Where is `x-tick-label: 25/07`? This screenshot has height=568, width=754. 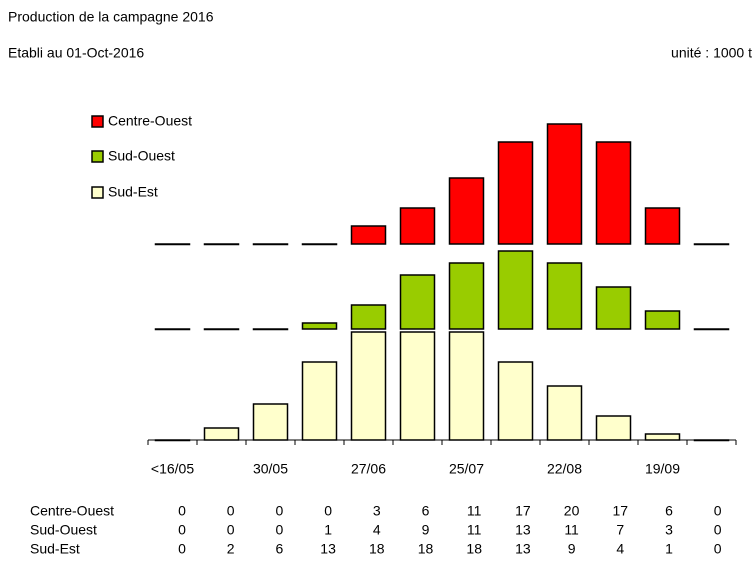
x-tick-label: 25/07 is located at coordinates (466, 469).